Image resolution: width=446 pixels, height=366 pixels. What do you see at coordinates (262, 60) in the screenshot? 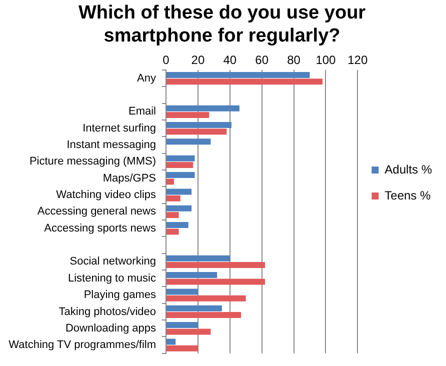
I see `x-tick-label: 60` at bounding box center [262, 60].